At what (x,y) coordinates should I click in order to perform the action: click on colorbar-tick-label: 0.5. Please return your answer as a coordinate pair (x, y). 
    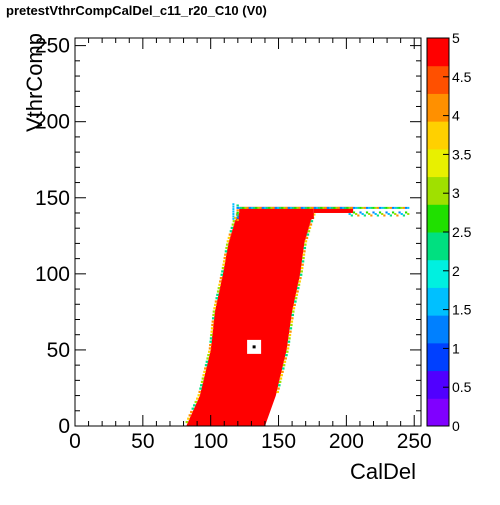
    Looking at the image, I should click on (462, 387).